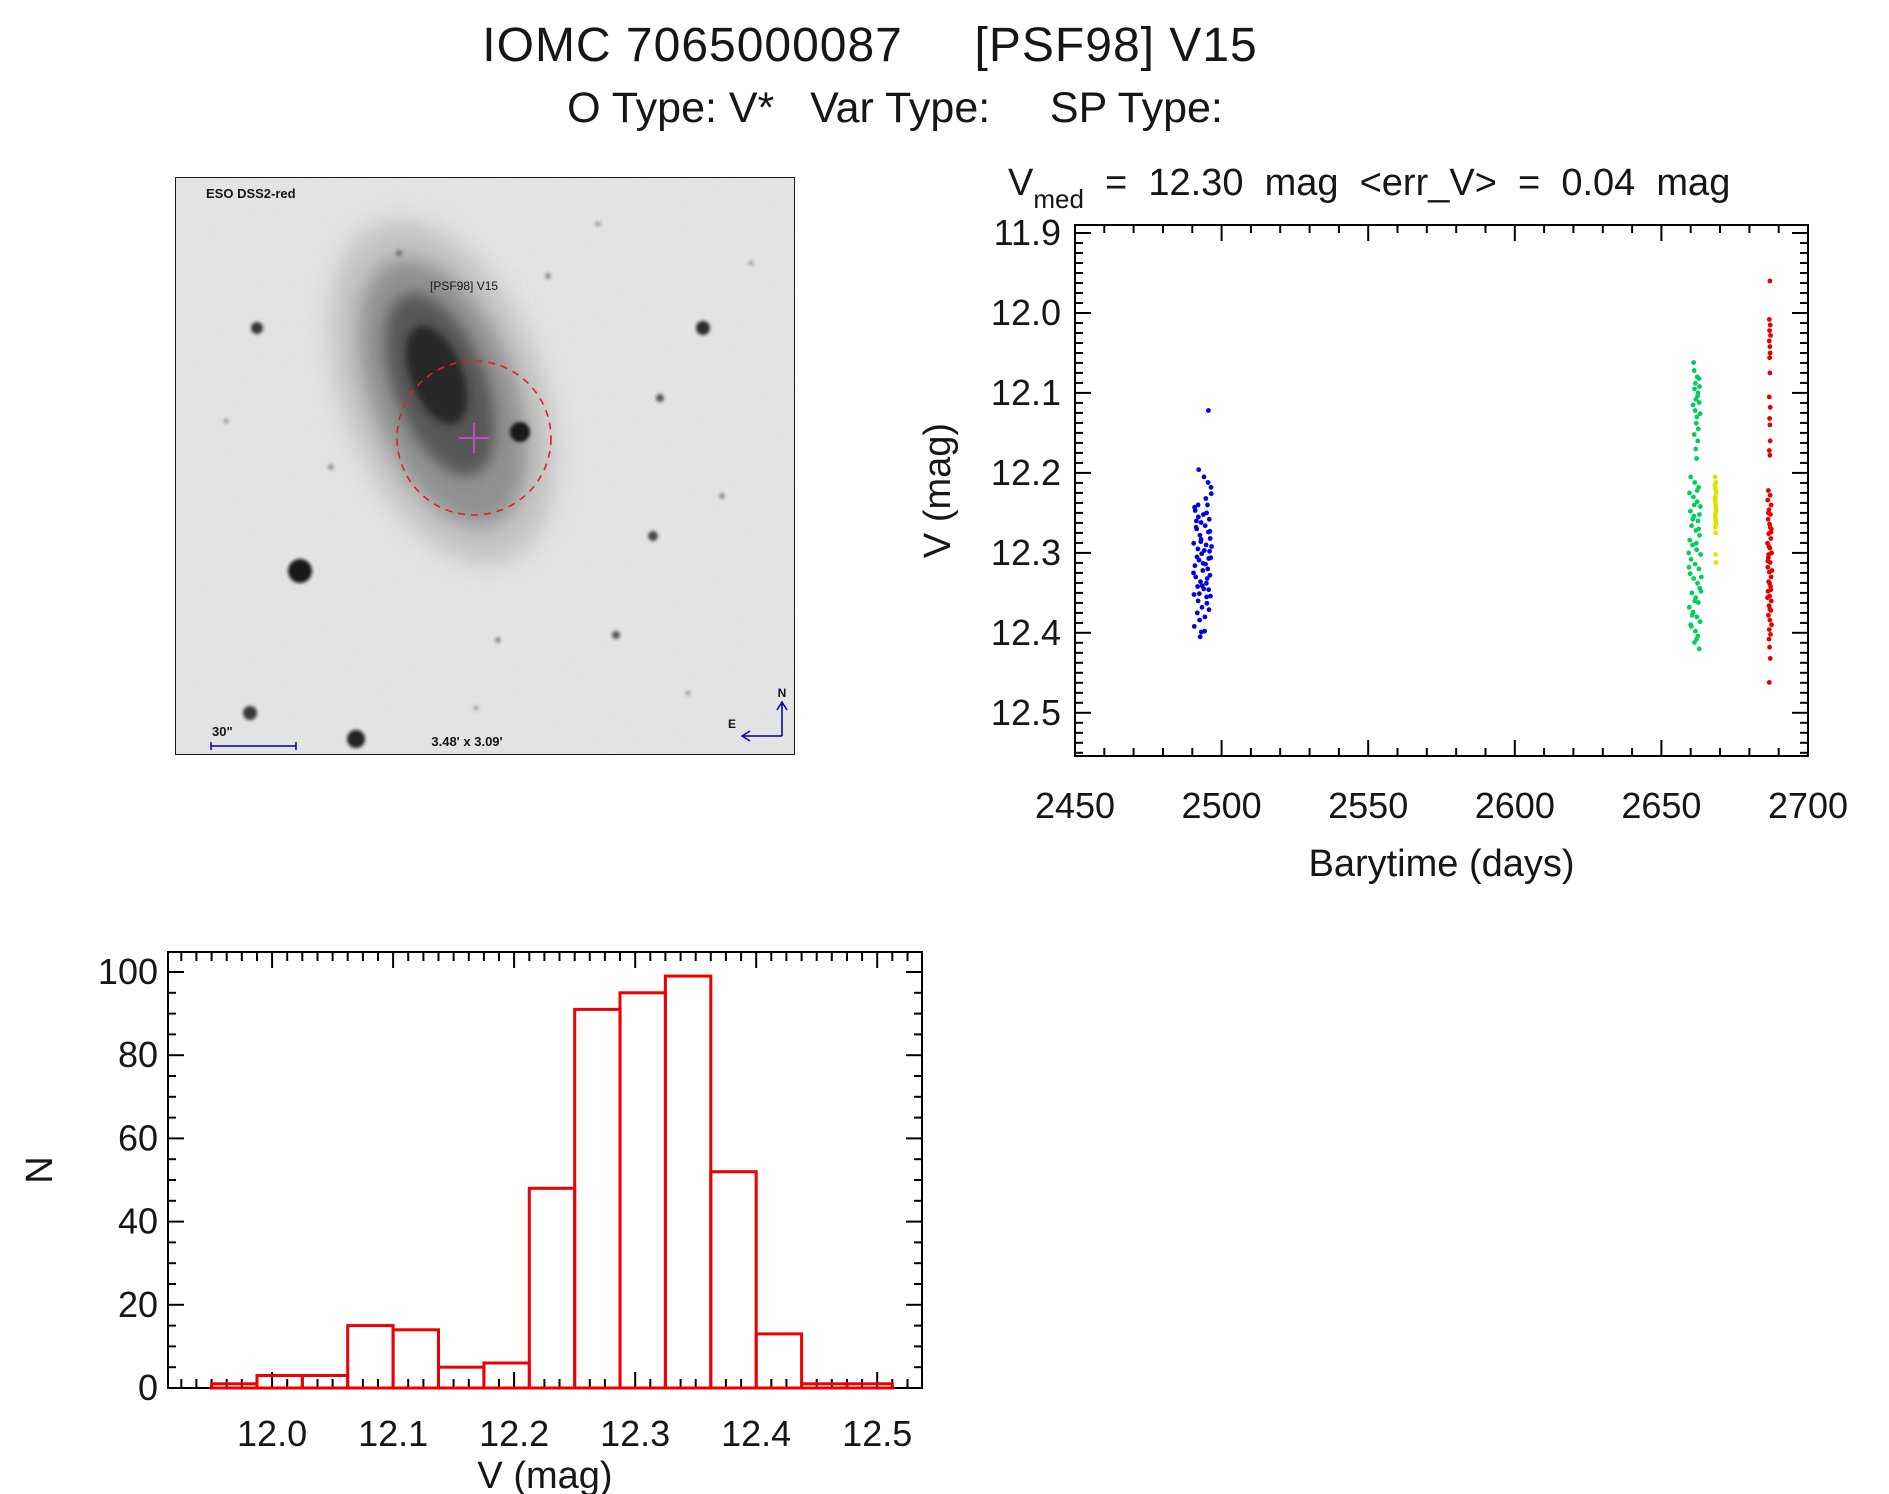 The image size is (1889, 1494). I want to click on target-circle, so click(474, 438).